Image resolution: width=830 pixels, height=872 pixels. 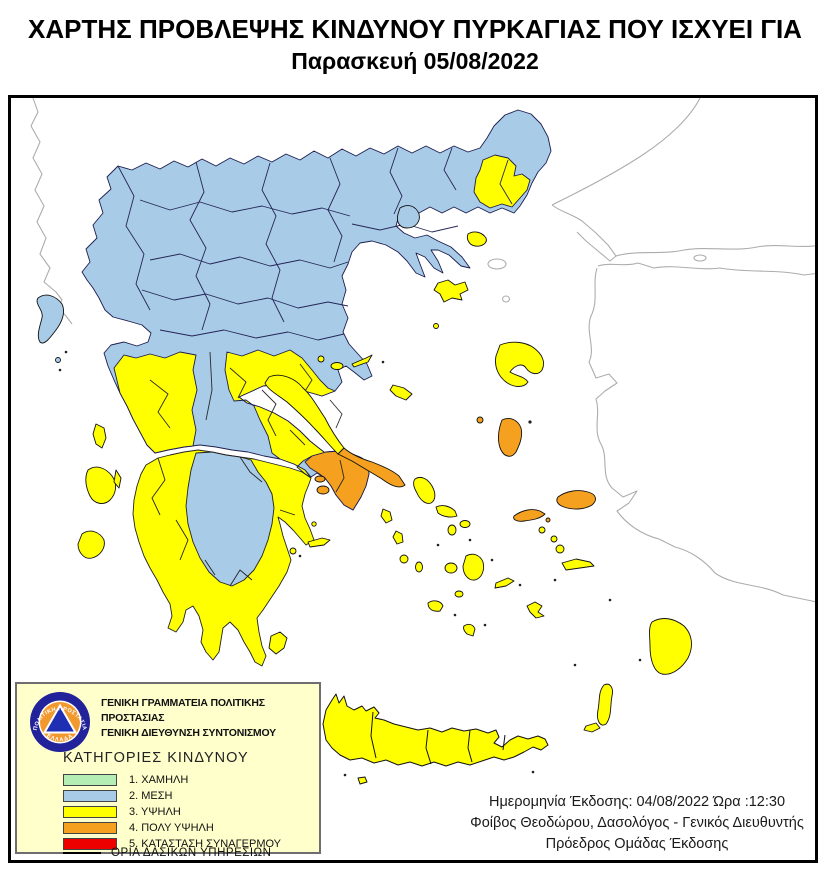 I want to click on astypalaia-island, so click(x=535, y=610).